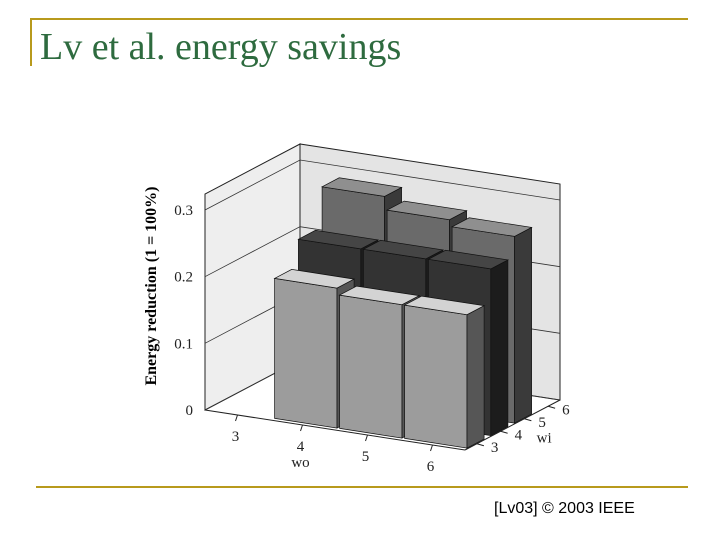  Describe the element at coordinates (495, 448) in the screenshot. I see `wi-tick-label: 3` at that location.